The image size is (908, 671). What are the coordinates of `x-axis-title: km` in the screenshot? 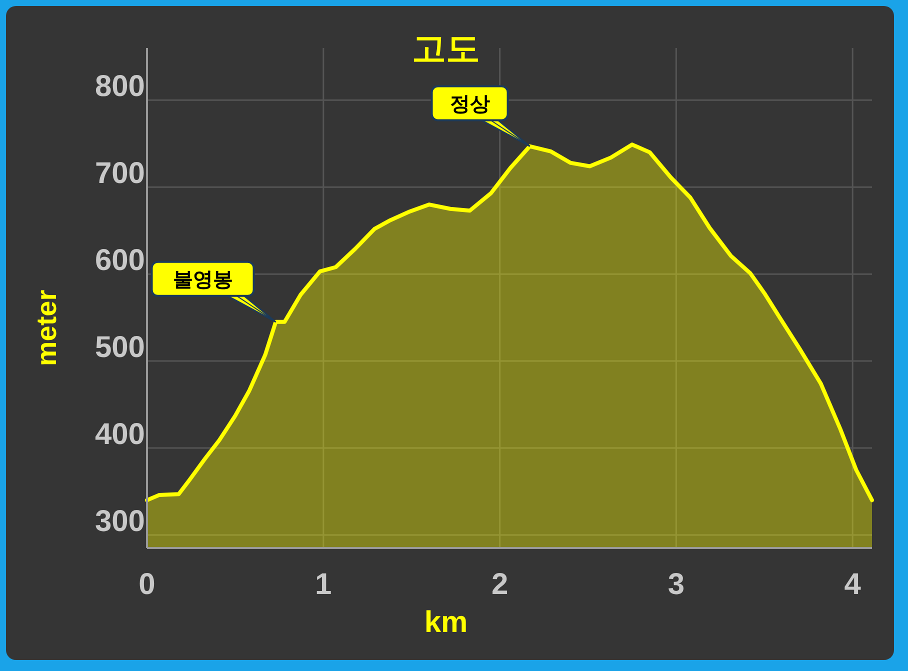 It's located at (446, 622).